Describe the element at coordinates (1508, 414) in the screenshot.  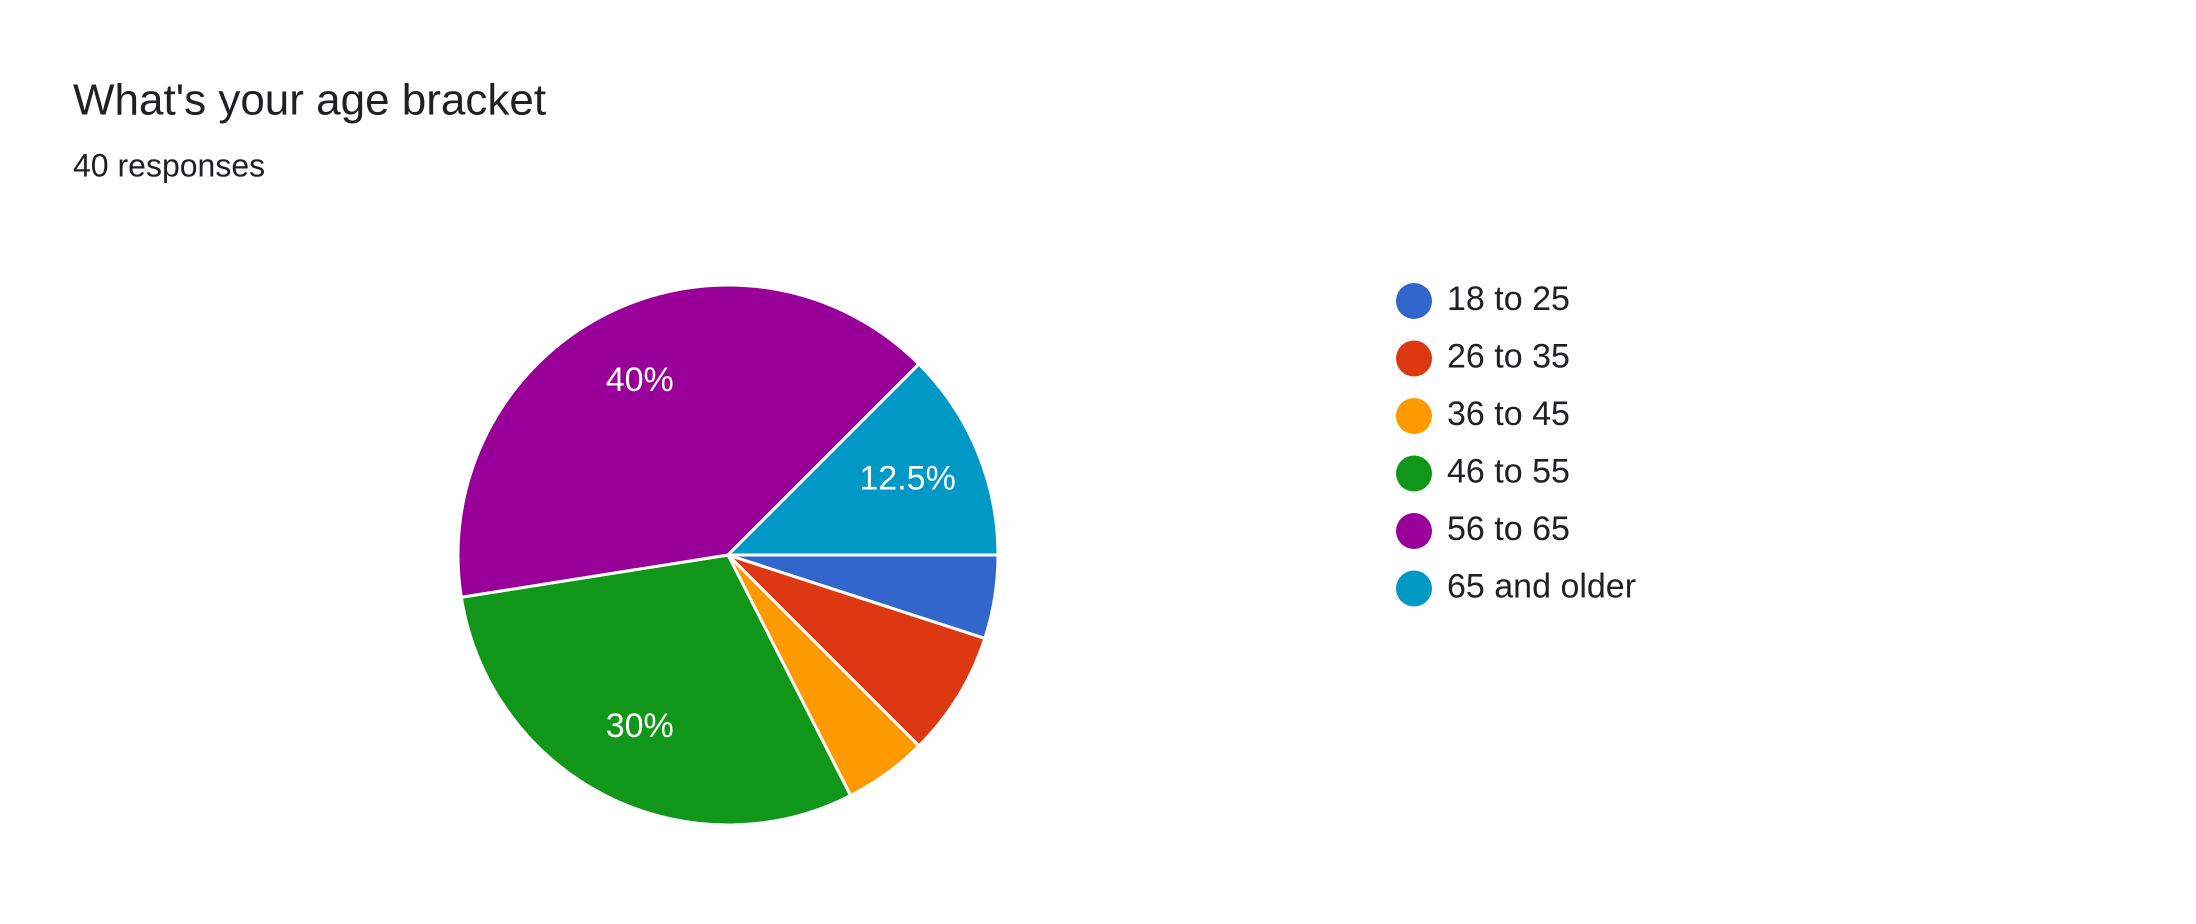
I see `legend-label: 36 to 45` at that location.